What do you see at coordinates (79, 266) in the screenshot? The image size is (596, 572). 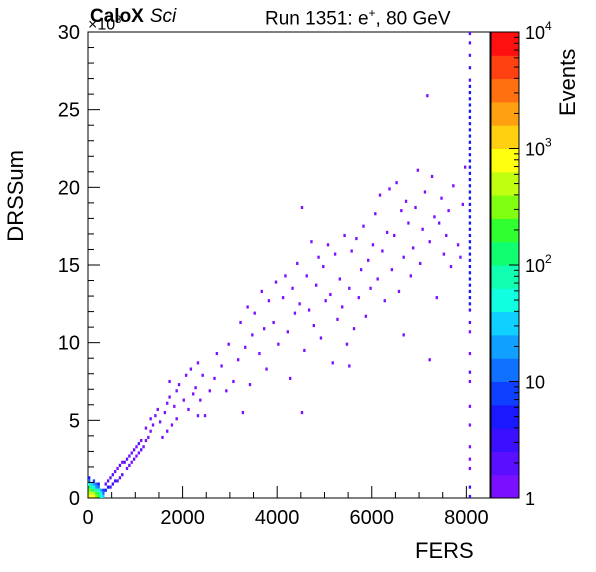 I see `y-axis: 0 5 10 15 20 25 30` at bounding box center [79, 266].